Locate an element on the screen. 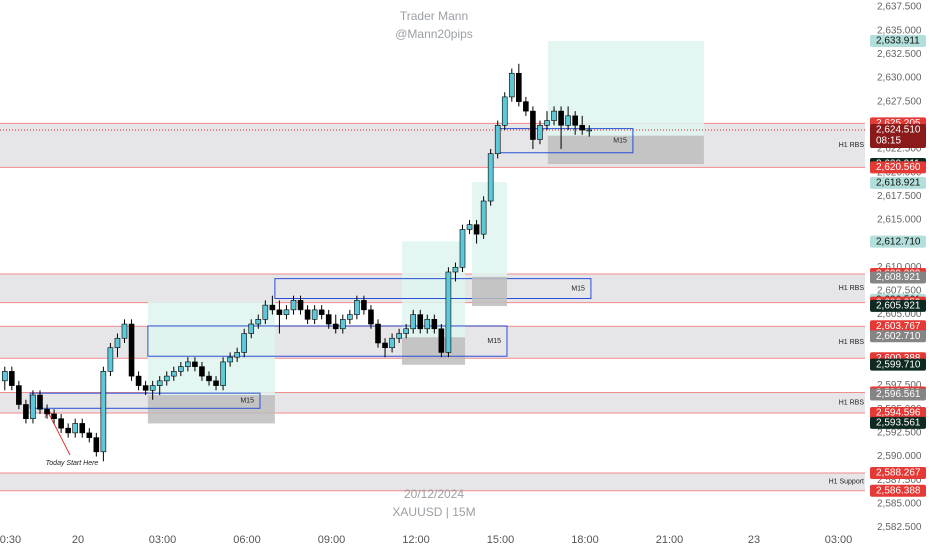  watermark-title: Trader Mann is located at coordinates (434, 16).